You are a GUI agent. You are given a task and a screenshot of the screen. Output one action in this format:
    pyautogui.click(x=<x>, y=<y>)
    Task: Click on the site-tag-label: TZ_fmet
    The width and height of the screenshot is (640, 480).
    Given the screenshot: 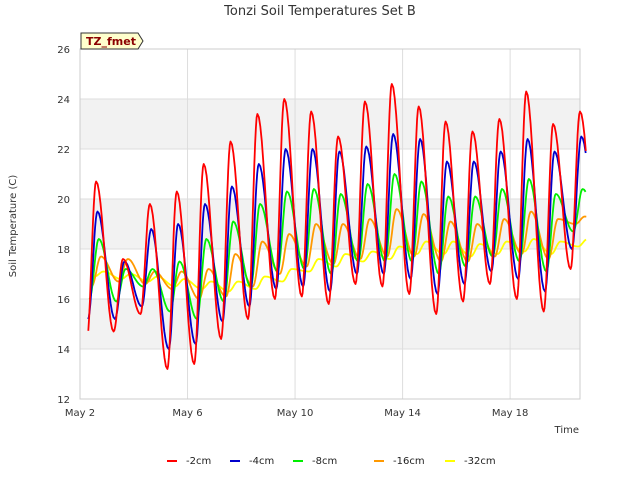 What is the action you would take?
    pyautogui.click(x=111, y=41)
    